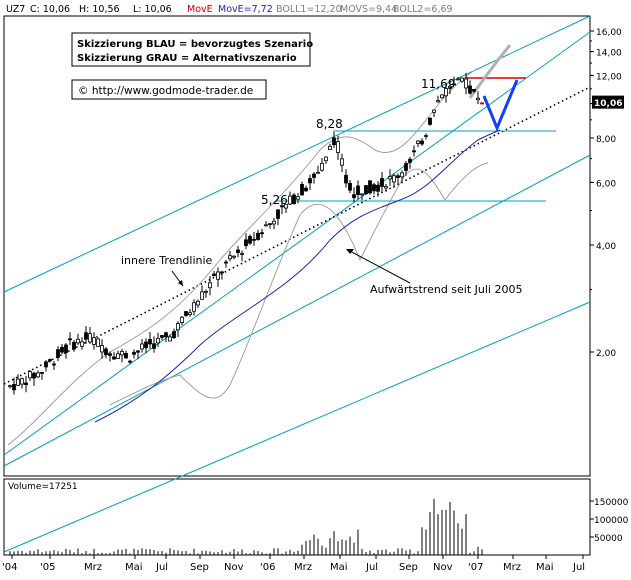  What do you see at coordinates (152, 9) in the screenshot?
I see `header-low: L: 10,06` at bounding box center [152, 9].